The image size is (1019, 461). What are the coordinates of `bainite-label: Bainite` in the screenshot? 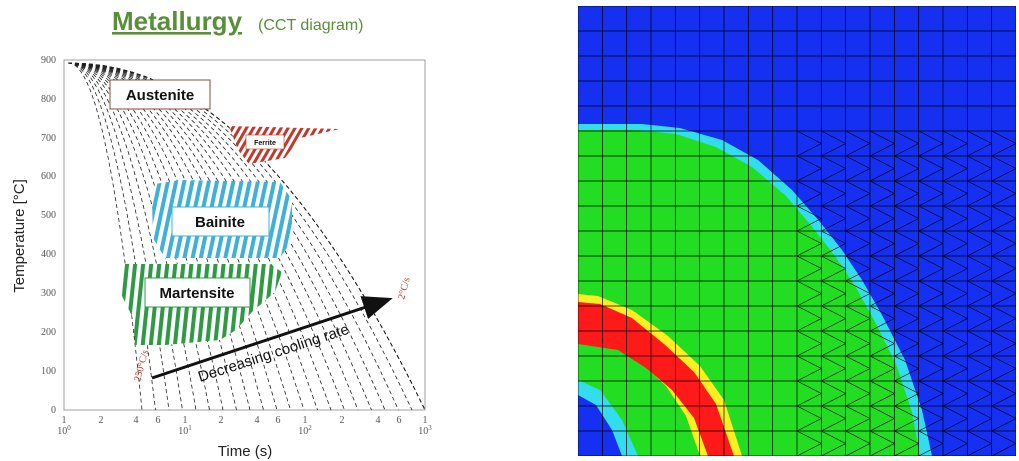 It's located at (220, 222).